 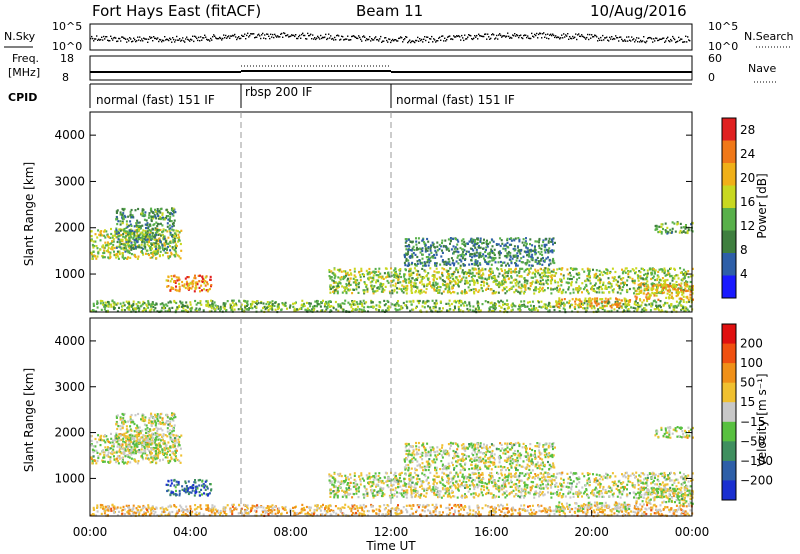 What do you see at coordinates (769, 36) in the screenshot?
I see `nsearch-label: N.Search` at bounding box center [769, 36].